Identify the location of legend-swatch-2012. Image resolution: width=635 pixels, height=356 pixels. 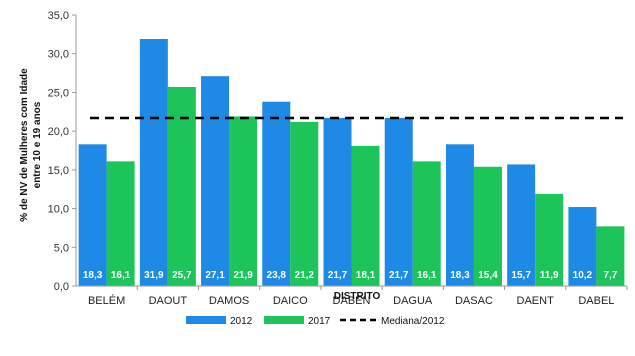
(206, 320).